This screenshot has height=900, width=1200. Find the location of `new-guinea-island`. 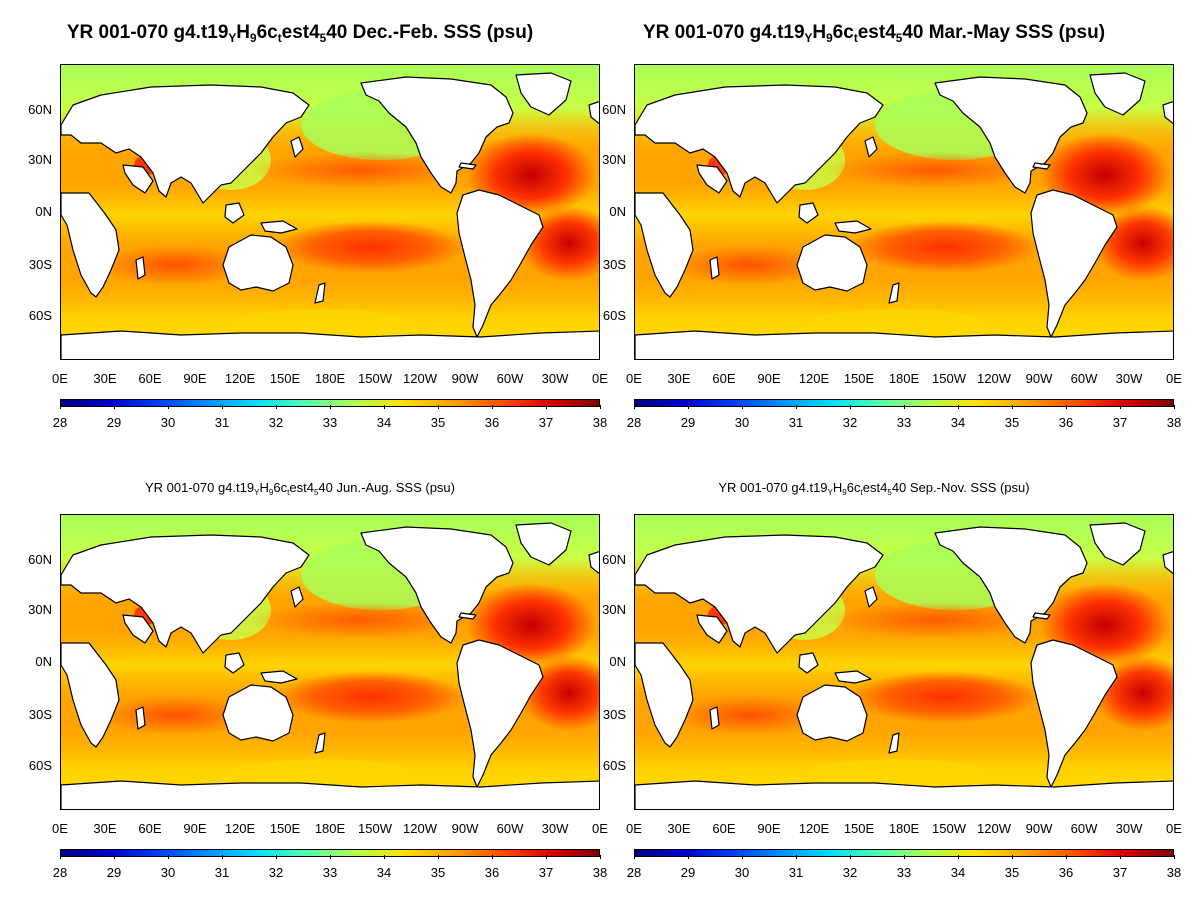

new-guinea-island is located at coordinates (279, 227).